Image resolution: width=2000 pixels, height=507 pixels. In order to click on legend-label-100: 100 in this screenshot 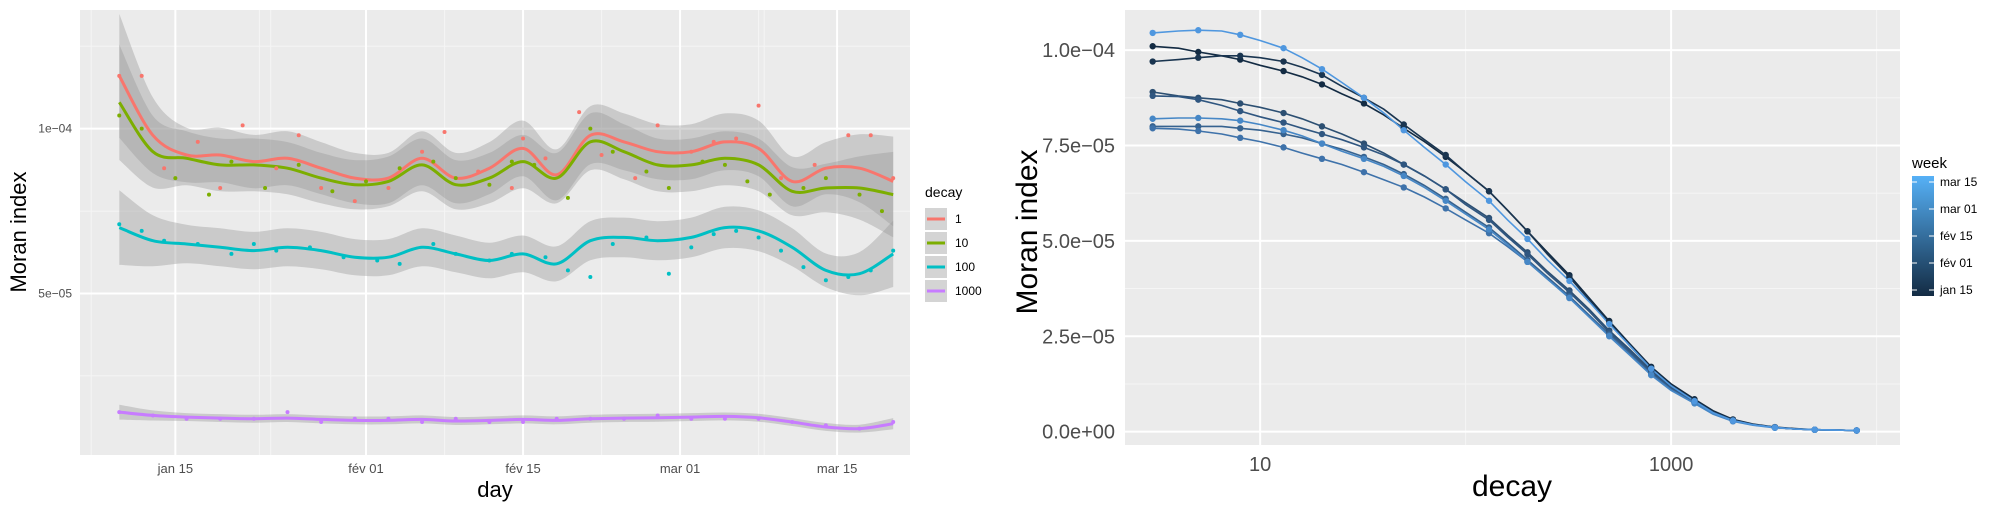, I will do `click(965, 267)`.